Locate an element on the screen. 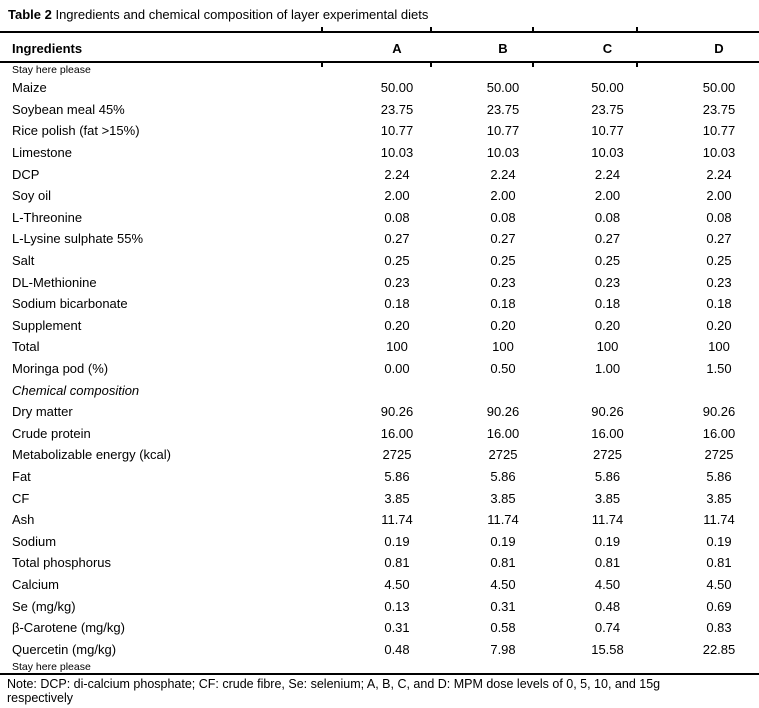  table-row: Se (mg/kg) 0.13 0.31 0.48 0.69 is located at coordinates (379, 606).